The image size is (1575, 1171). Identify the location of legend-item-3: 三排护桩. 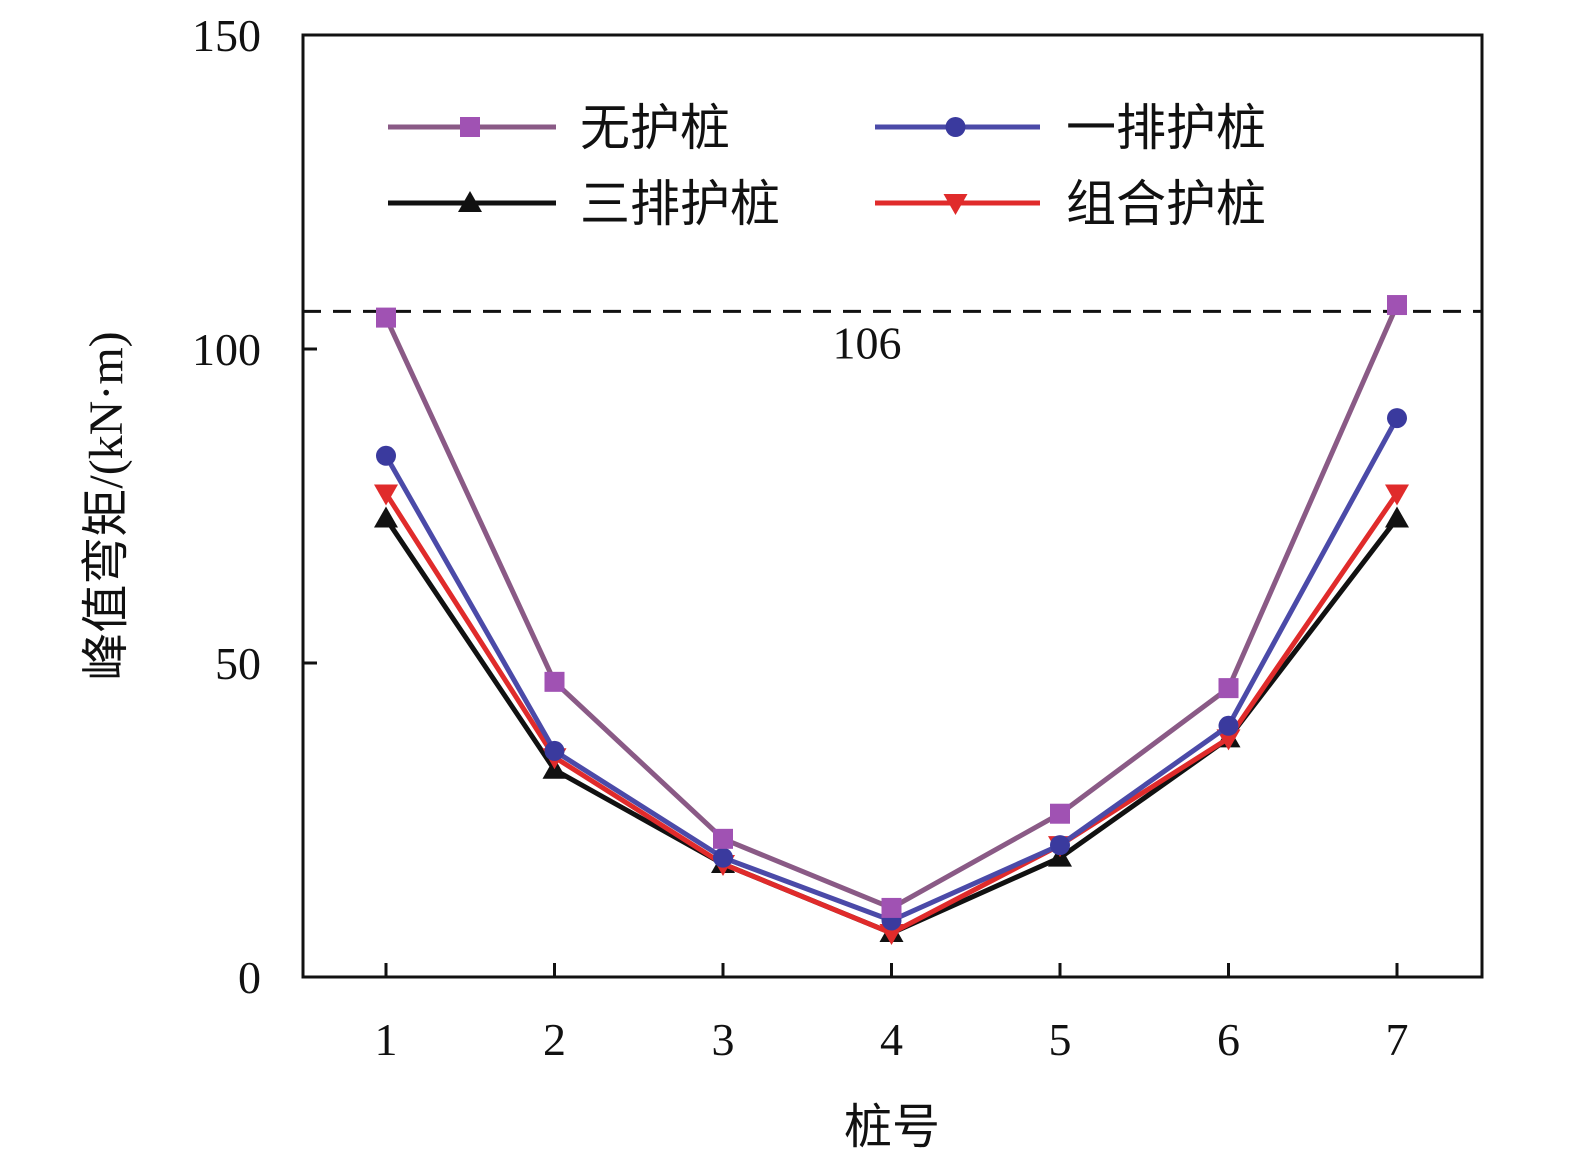
(584, 204).